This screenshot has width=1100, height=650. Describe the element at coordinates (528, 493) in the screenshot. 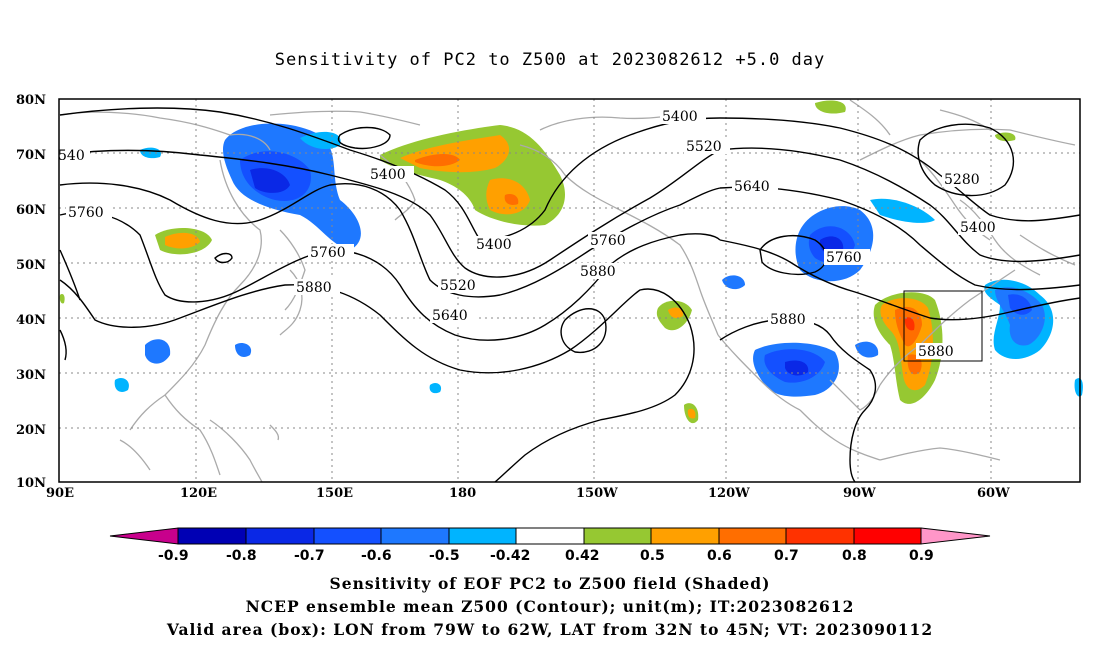

I see `lon-axis: 90E 120E 150E 180 150W 120W 90W 60W` at that location.